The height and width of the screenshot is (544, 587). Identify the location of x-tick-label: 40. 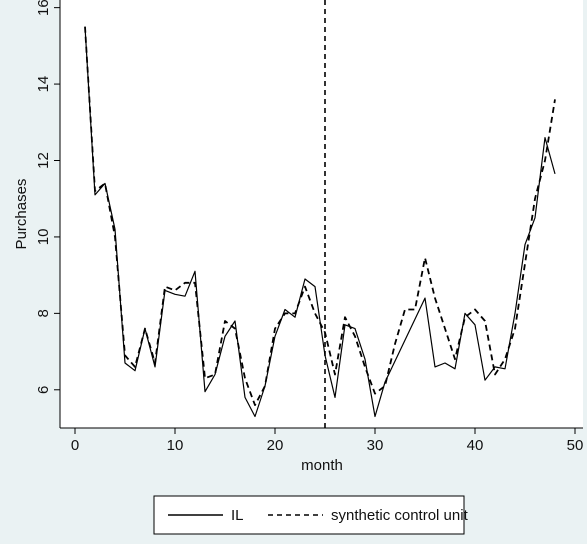
(475, 445).